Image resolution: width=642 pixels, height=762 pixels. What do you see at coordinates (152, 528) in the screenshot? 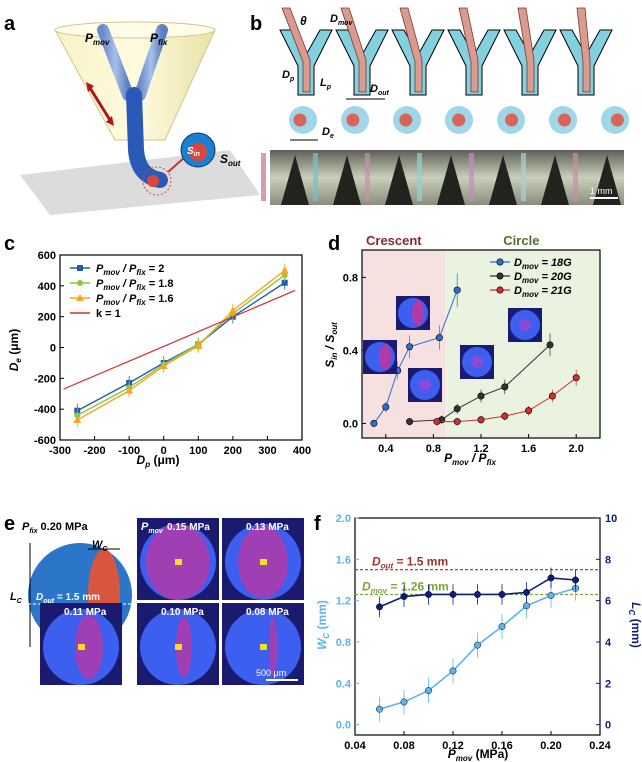
I see `pmov-prefix: Pmov` at bounding box center [152, 528].